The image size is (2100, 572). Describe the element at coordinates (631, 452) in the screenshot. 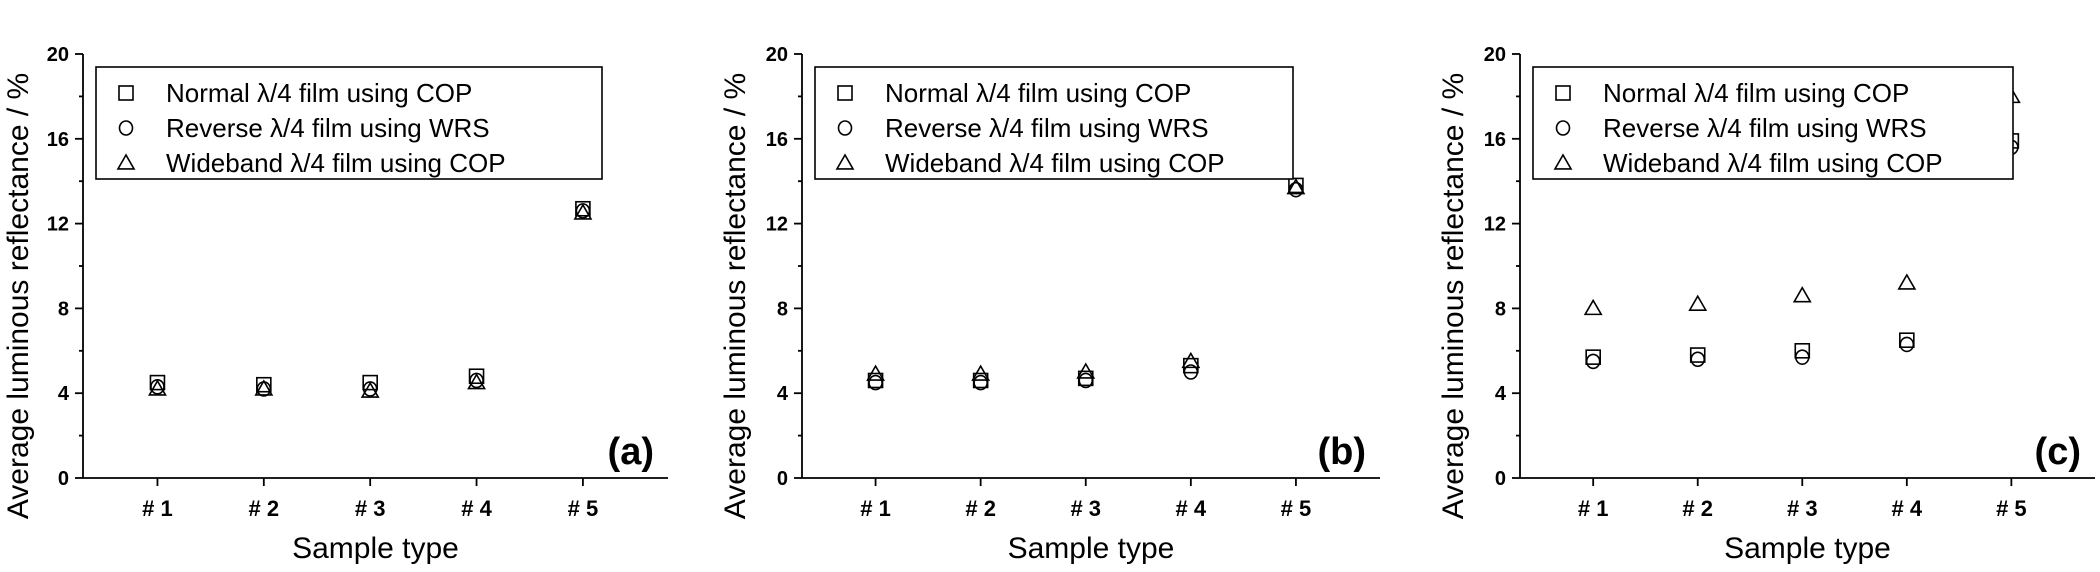

I see `panel-label: (a)` at that location.